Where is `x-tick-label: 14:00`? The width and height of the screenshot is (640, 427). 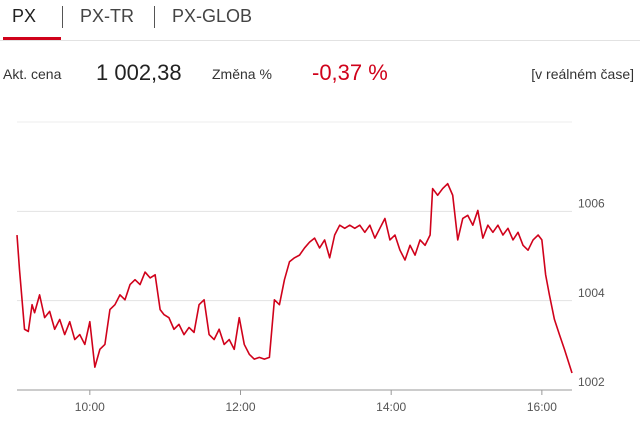 x-tick-label: 14:00 is located at coordinates (391, 407).